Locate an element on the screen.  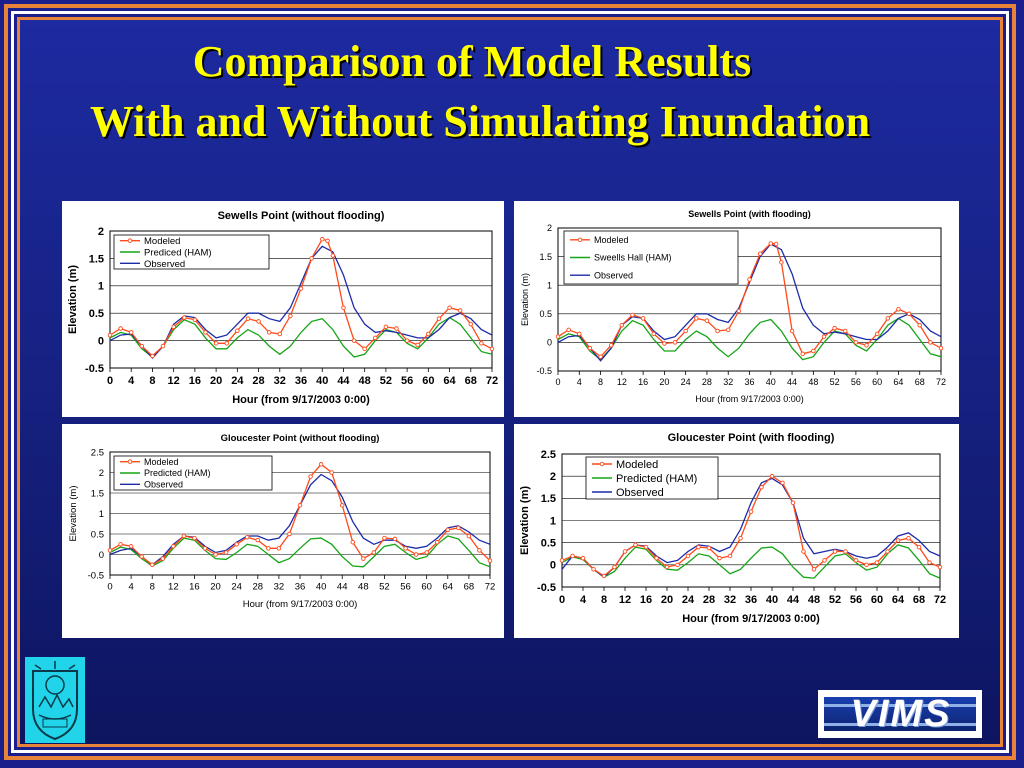
x-tick-label: 64 is located at coordinates (447, 587).